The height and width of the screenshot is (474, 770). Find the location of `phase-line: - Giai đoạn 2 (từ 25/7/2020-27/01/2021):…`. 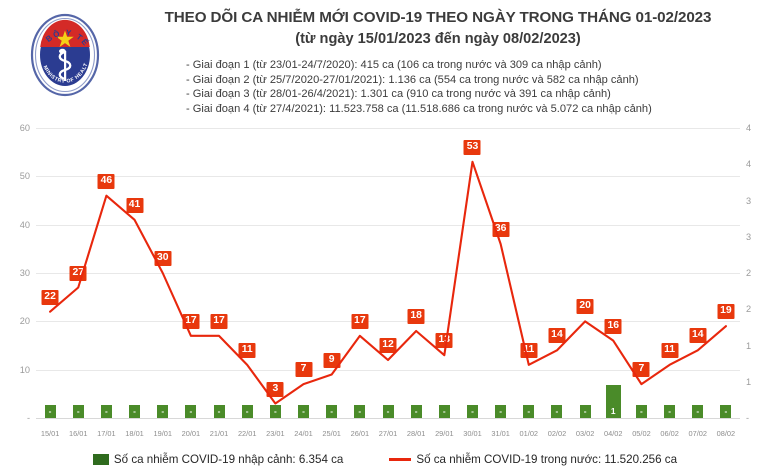

phase-line: - Giai đoạn 2 (từ 25/7/2020-27/01/2021):… is located at coordinates (412, 79).